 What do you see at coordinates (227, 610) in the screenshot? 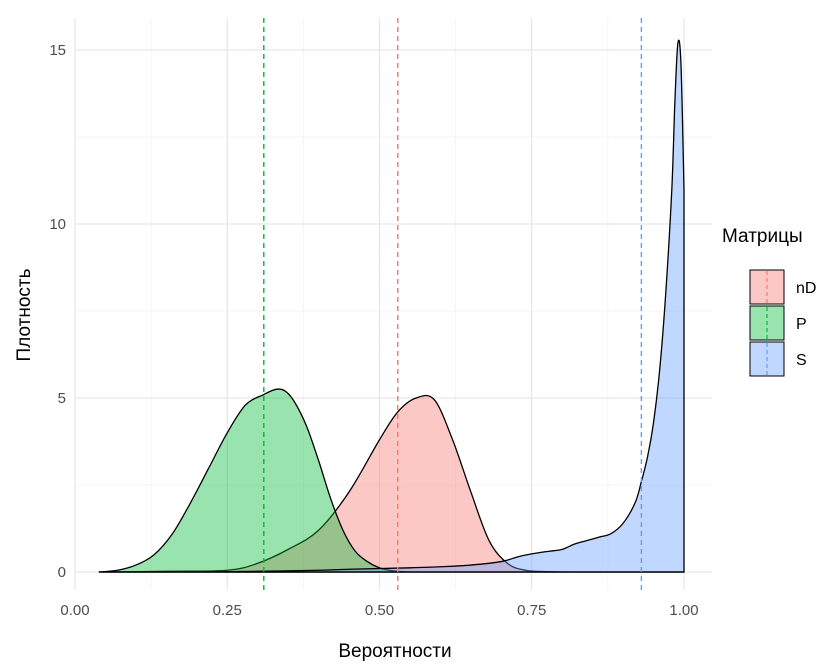
I see `x-tick-label: 0.25` at bounding box center [227, 610].